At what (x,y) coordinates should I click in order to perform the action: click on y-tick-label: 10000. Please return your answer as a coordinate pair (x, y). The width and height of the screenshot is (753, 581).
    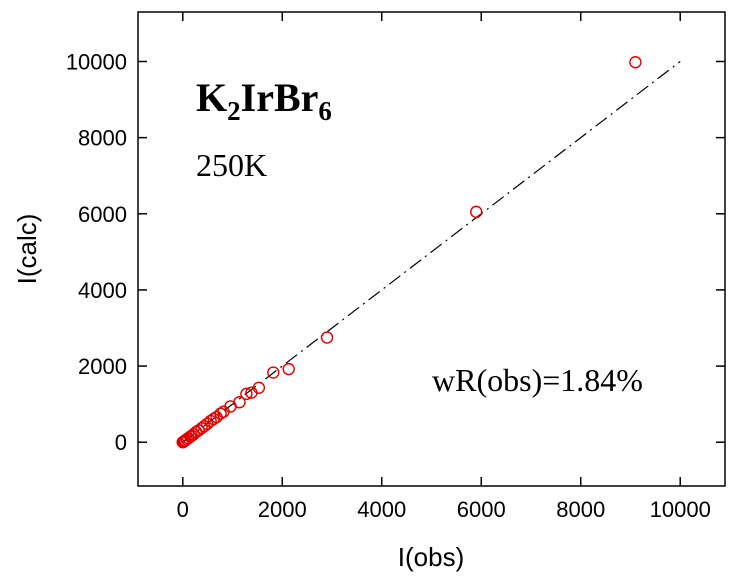
    Looking at the image, I should click on (96, 61).